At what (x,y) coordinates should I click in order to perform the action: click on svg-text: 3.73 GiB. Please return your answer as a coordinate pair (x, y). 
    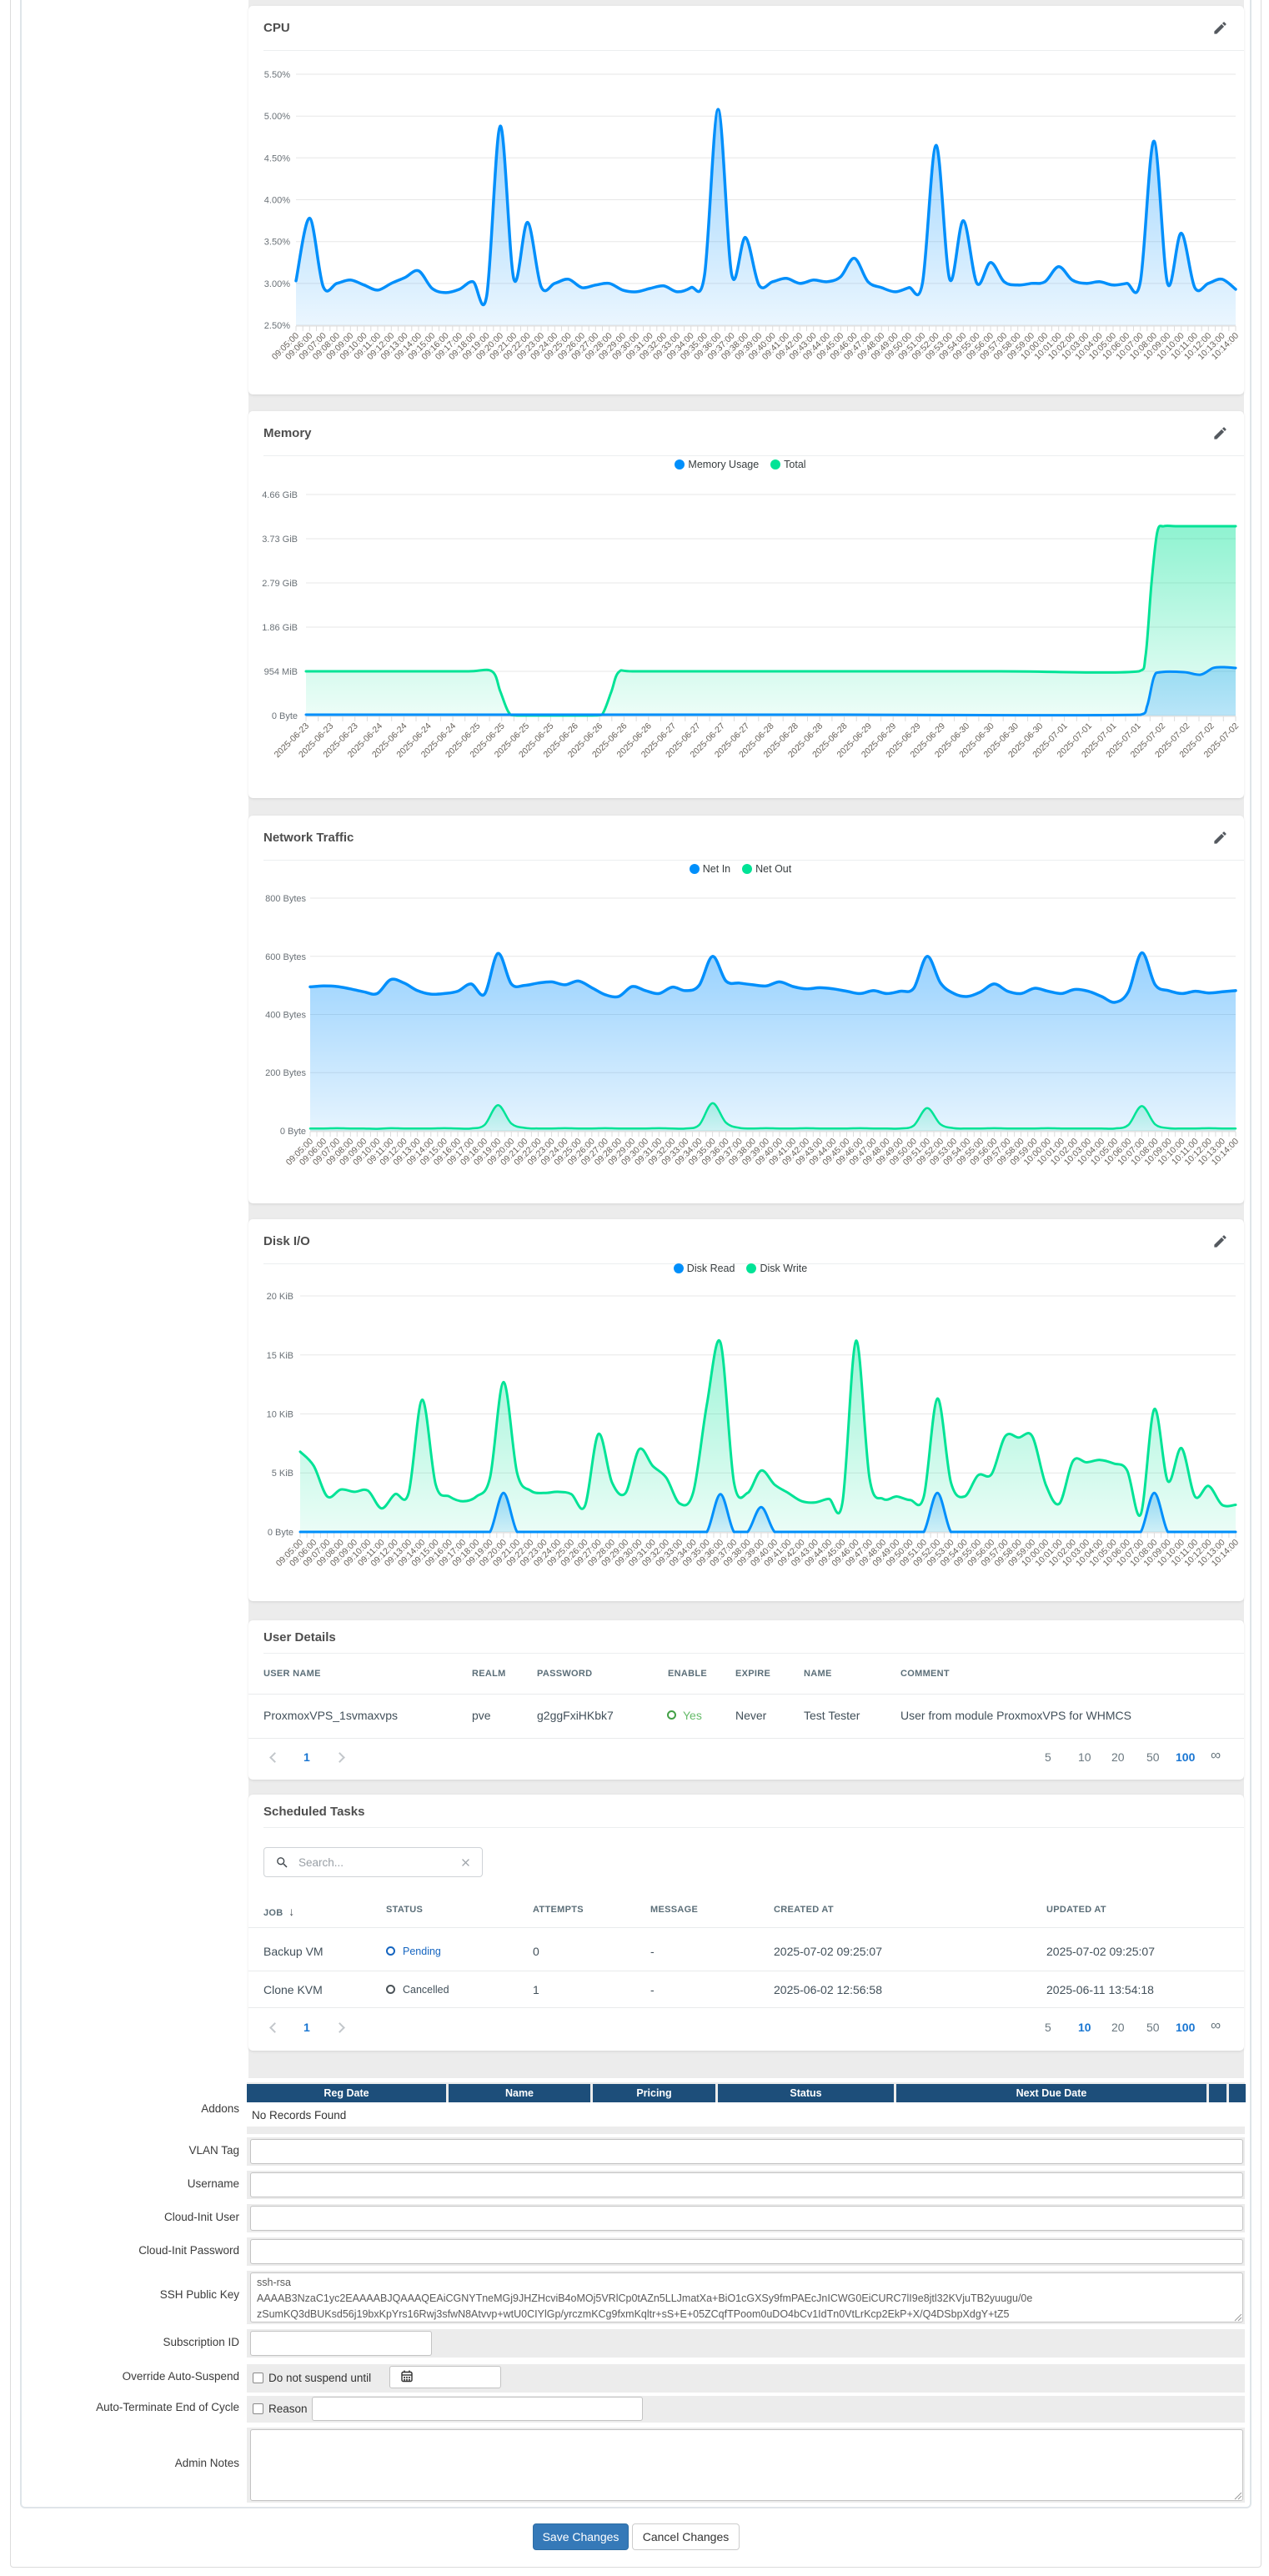
    Looking at the image, I should click on (280, 540).